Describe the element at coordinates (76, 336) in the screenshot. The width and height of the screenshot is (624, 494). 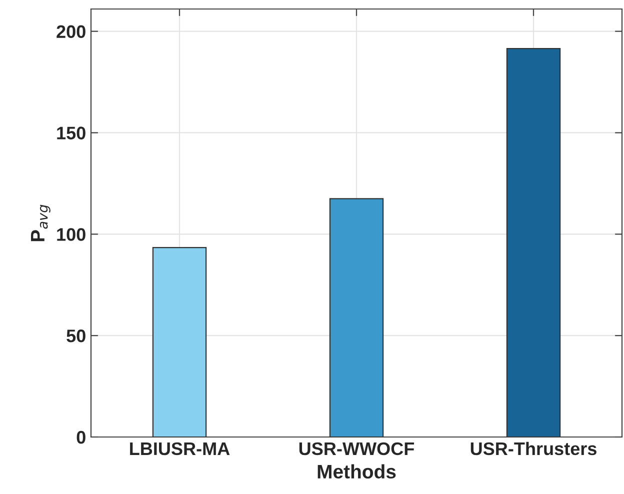
I see `y-tick-label: 50` at that location.